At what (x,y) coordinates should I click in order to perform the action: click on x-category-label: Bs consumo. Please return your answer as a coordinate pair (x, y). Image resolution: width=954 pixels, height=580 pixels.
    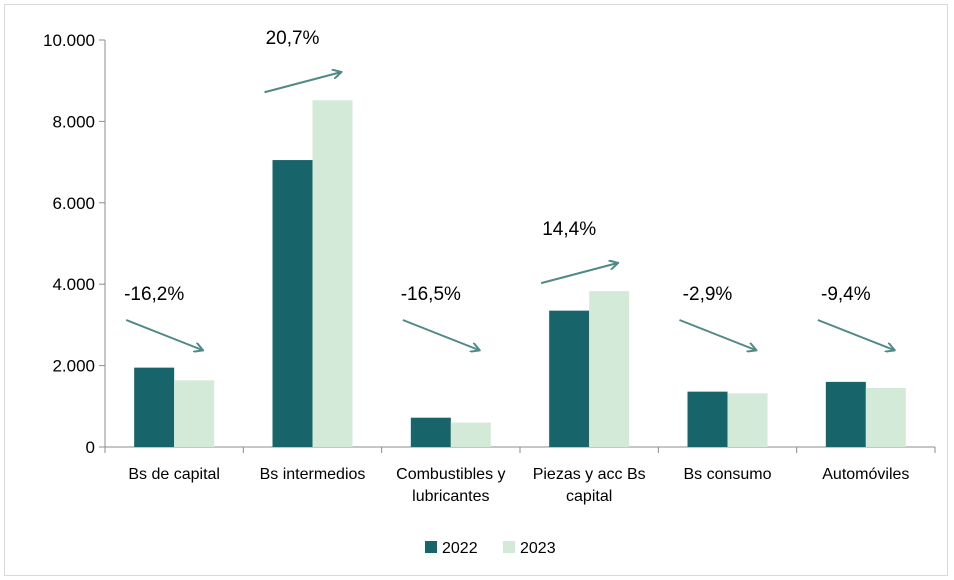
    Looking at the image, I should click on (727, 474).